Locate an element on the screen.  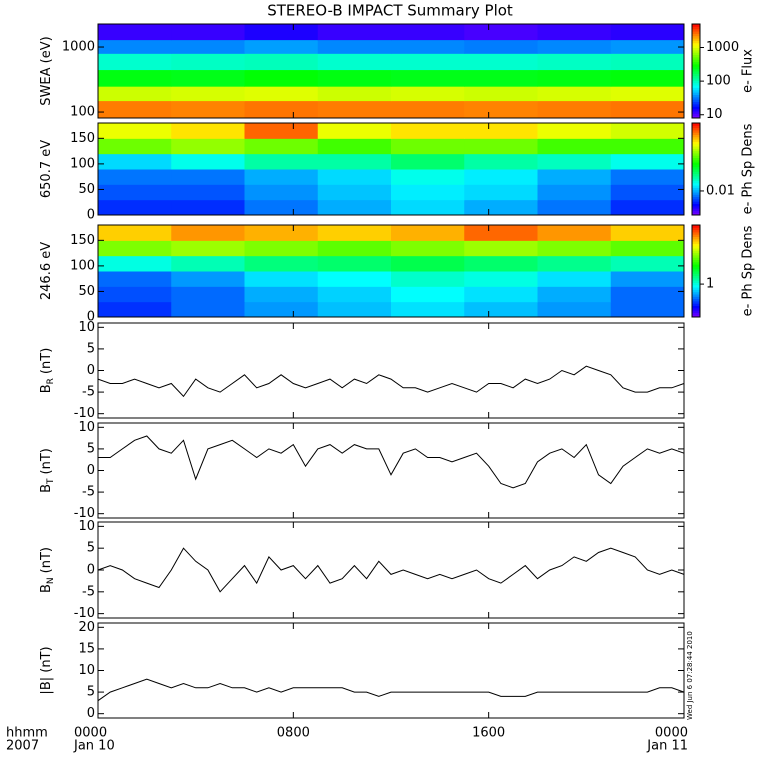
x-tick-label: 0800 is located at coordinates (293, 733).